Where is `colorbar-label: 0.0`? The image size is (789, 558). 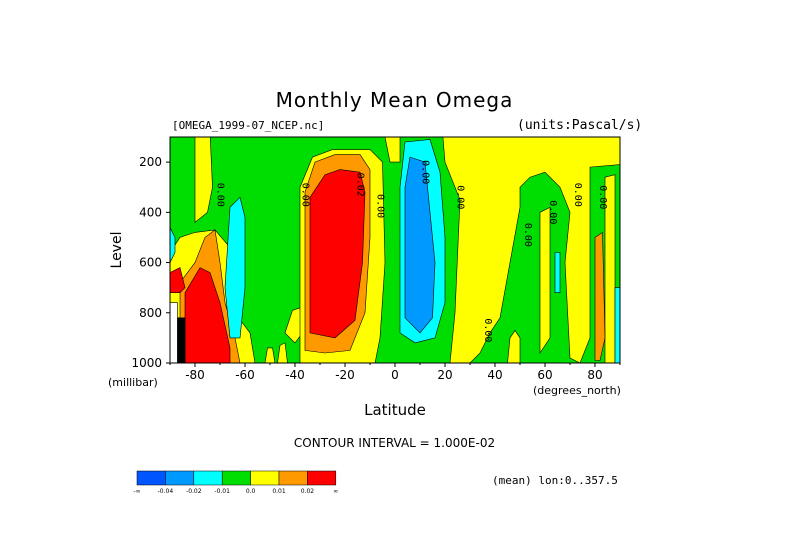 colorbar-label: 0.0 is located at coordinates (251, 491).